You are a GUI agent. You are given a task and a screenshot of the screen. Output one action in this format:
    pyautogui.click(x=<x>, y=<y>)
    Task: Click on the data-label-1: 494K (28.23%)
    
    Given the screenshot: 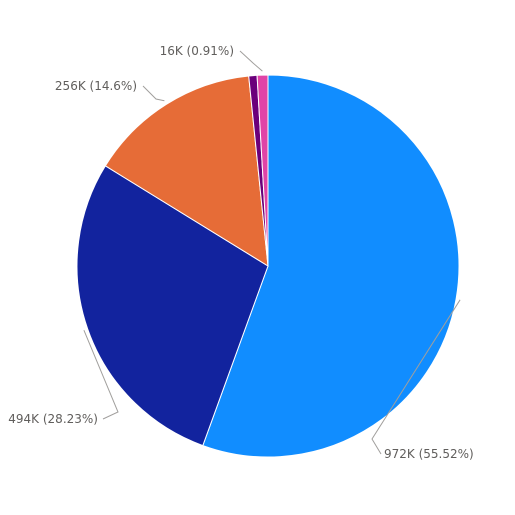 What is the action you would take?
    pyautogui.click(x=53, y=419)
    